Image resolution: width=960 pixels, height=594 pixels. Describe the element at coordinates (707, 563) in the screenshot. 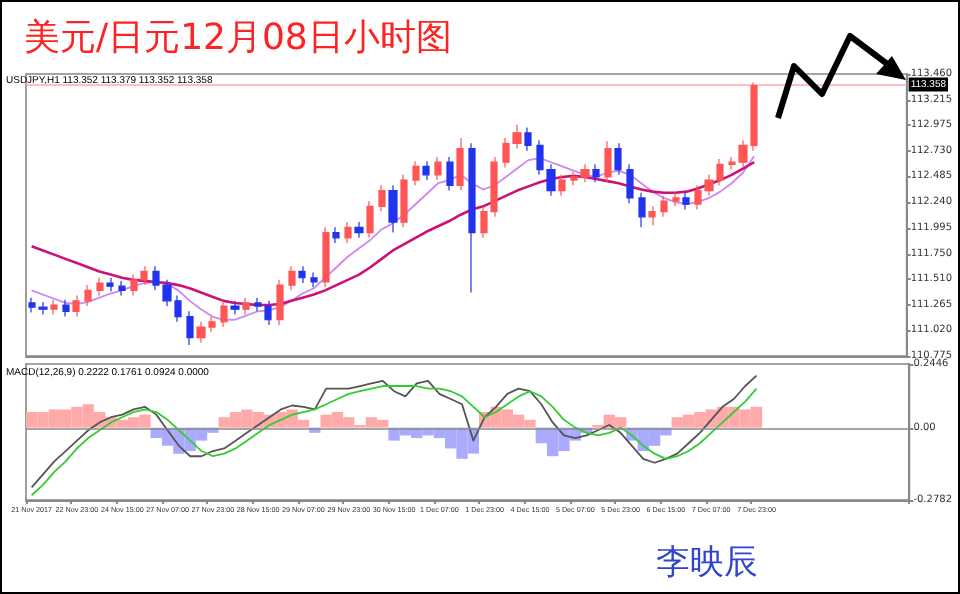

I see `text: 李映辰` at that location.